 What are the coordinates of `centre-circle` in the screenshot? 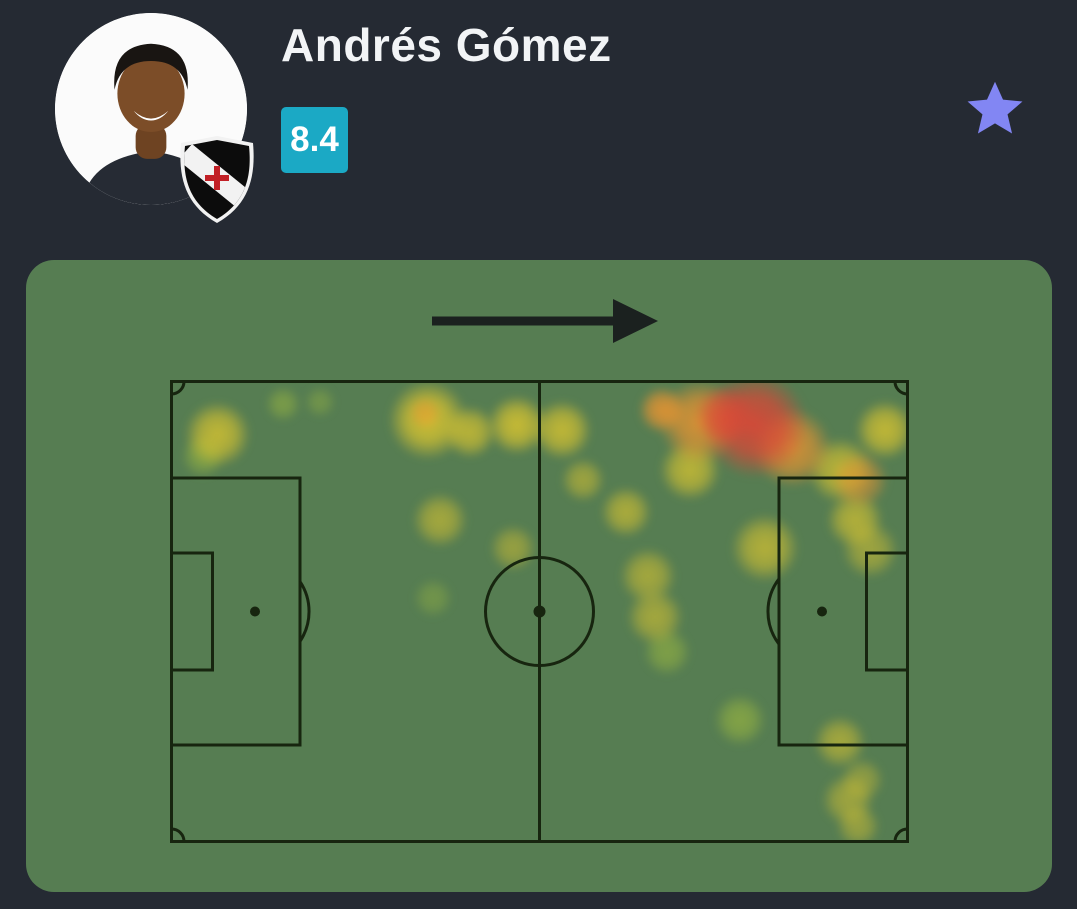 It's located at (539, 611).